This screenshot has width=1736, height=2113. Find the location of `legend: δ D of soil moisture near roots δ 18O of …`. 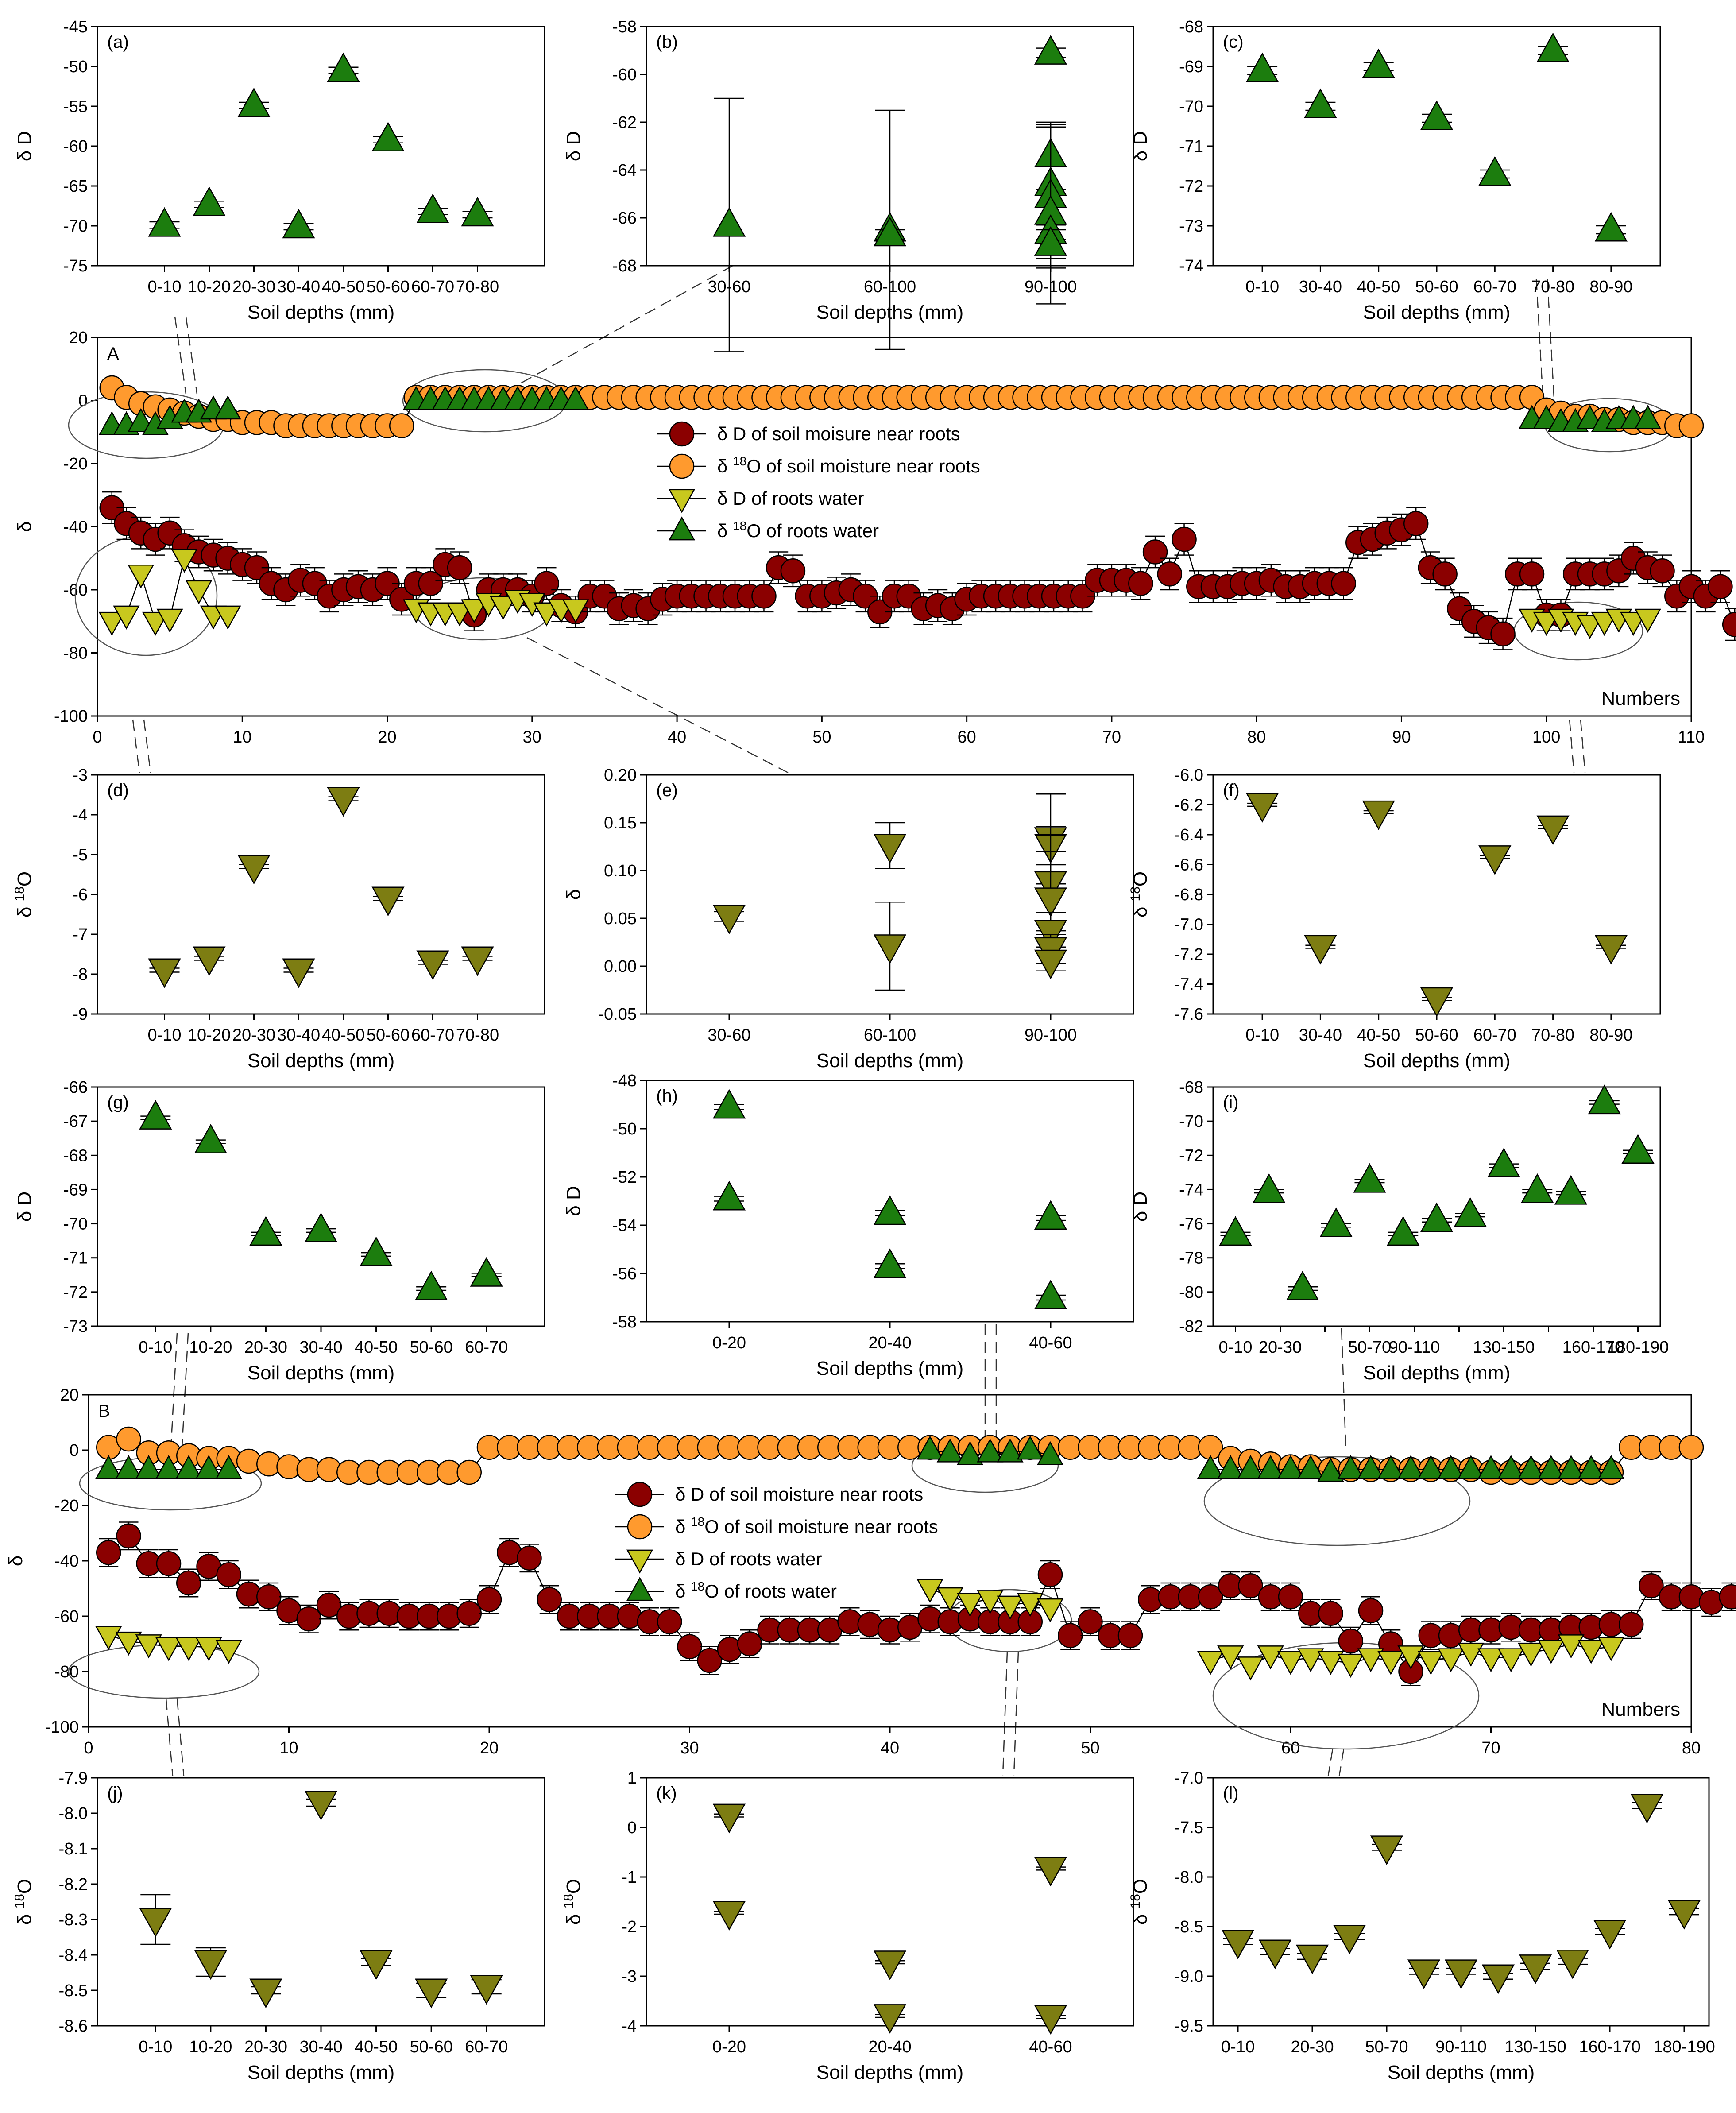

legend: δ D of soil moisture near roots δ 18O of … is located at coordinates (776, 1542).